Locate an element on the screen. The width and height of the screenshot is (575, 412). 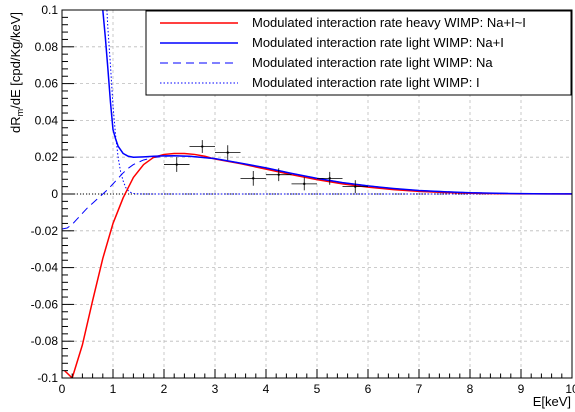
y-axis-title: dRm/dE [cpd/Kg/keV] is located at coordinates (16, 72).